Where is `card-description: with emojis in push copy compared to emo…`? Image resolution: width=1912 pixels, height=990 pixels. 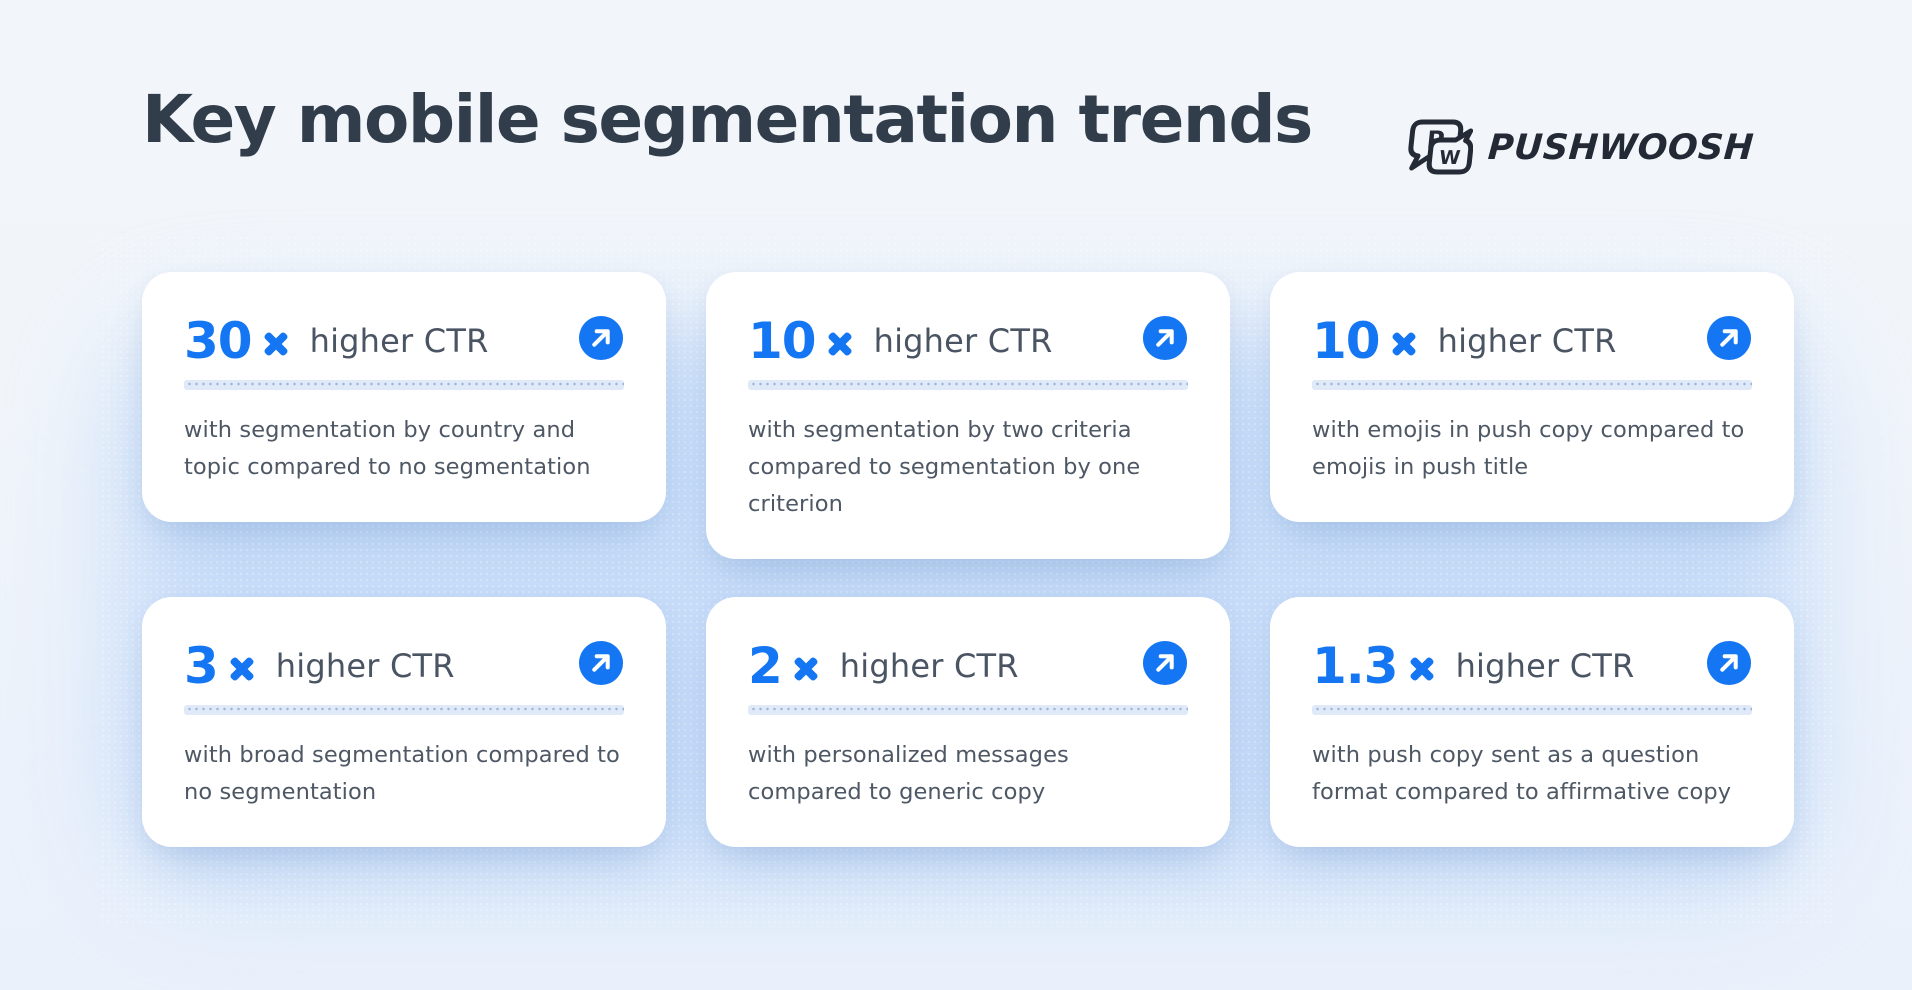
card-description: with emojis in push copy compared to emo… is located at coordinates (1528, 448).